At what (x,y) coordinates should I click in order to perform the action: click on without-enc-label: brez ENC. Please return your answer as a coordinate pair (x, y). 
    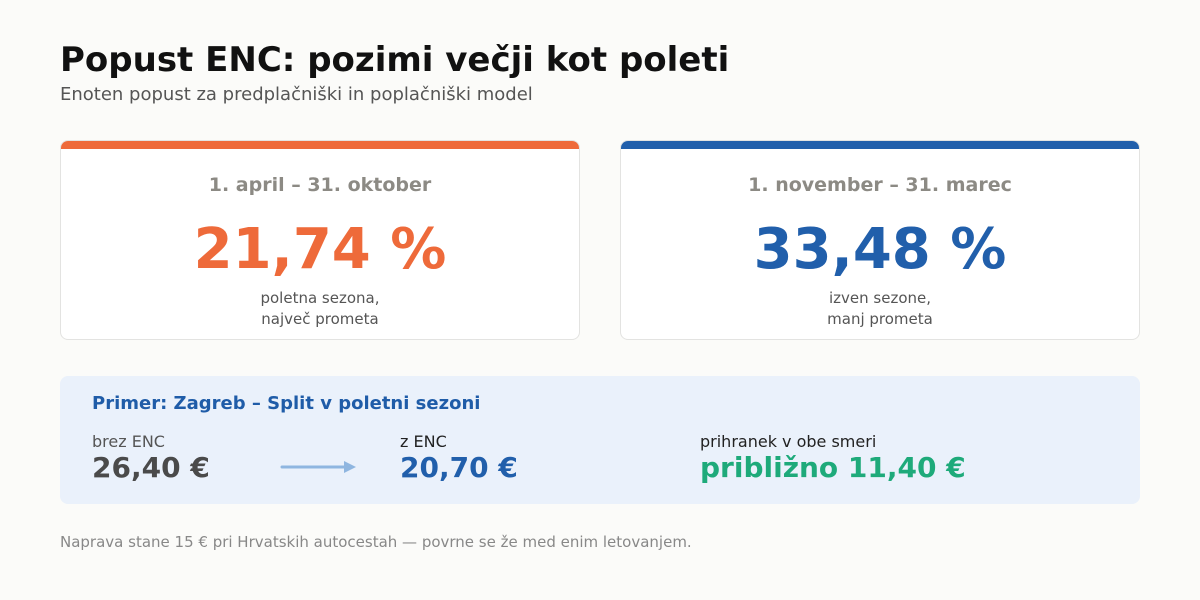
    Looking at the image, I should click on (128, 441).